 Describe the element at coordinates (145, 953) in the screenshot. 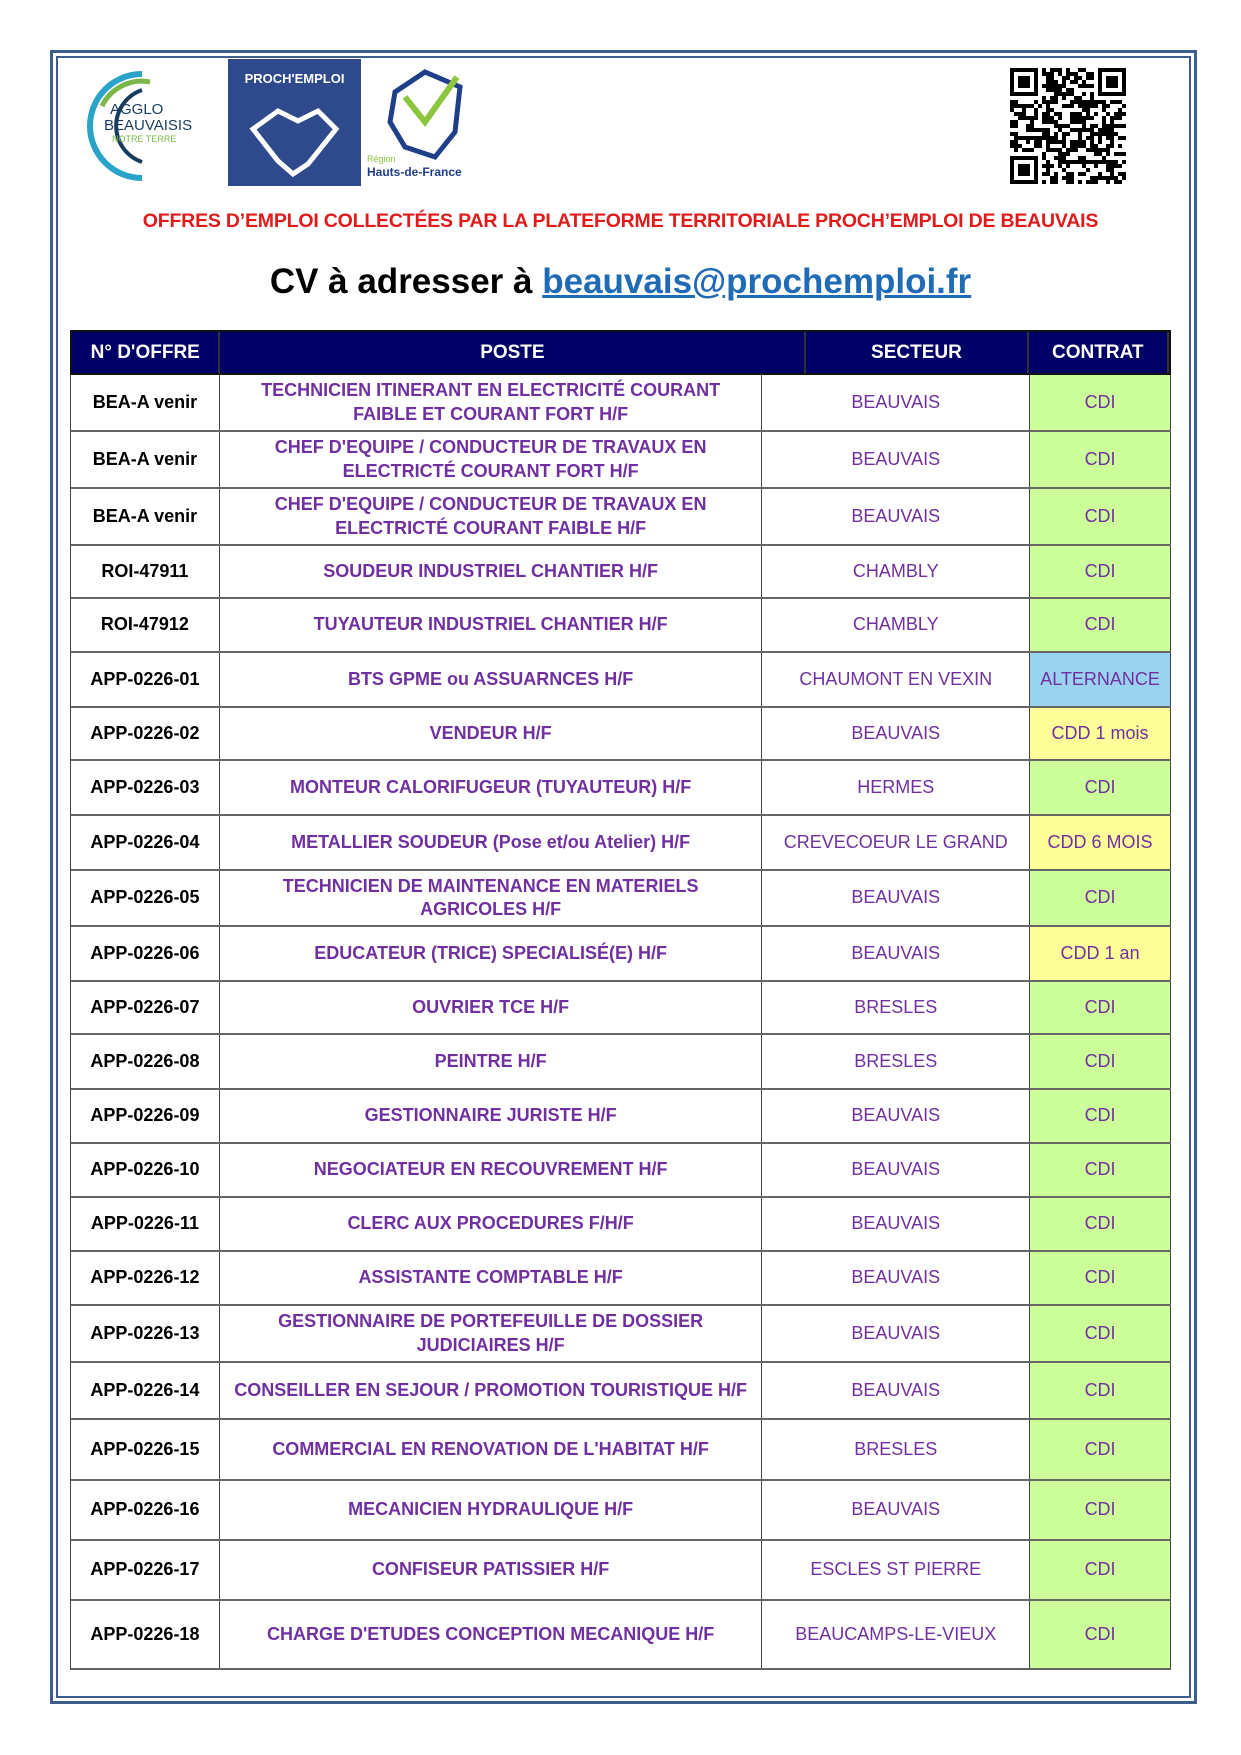

I see `cell-offer-number: APP-0226-06` at that location.